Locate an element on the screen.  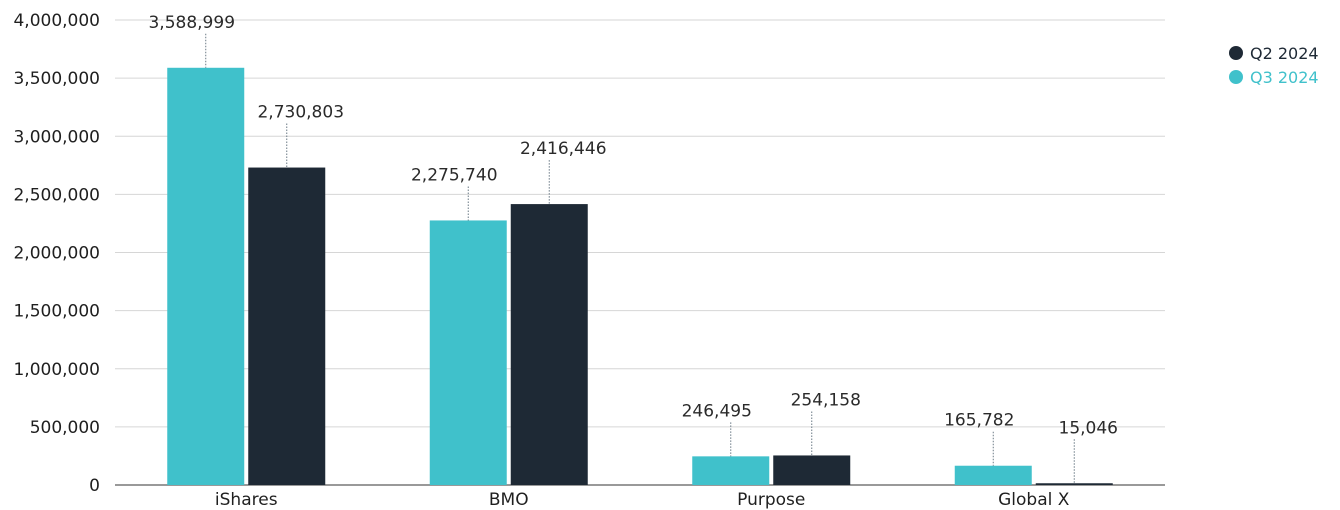
legend-label-q3-2024: Q3 2024 is located at coordinates (1284, 77).